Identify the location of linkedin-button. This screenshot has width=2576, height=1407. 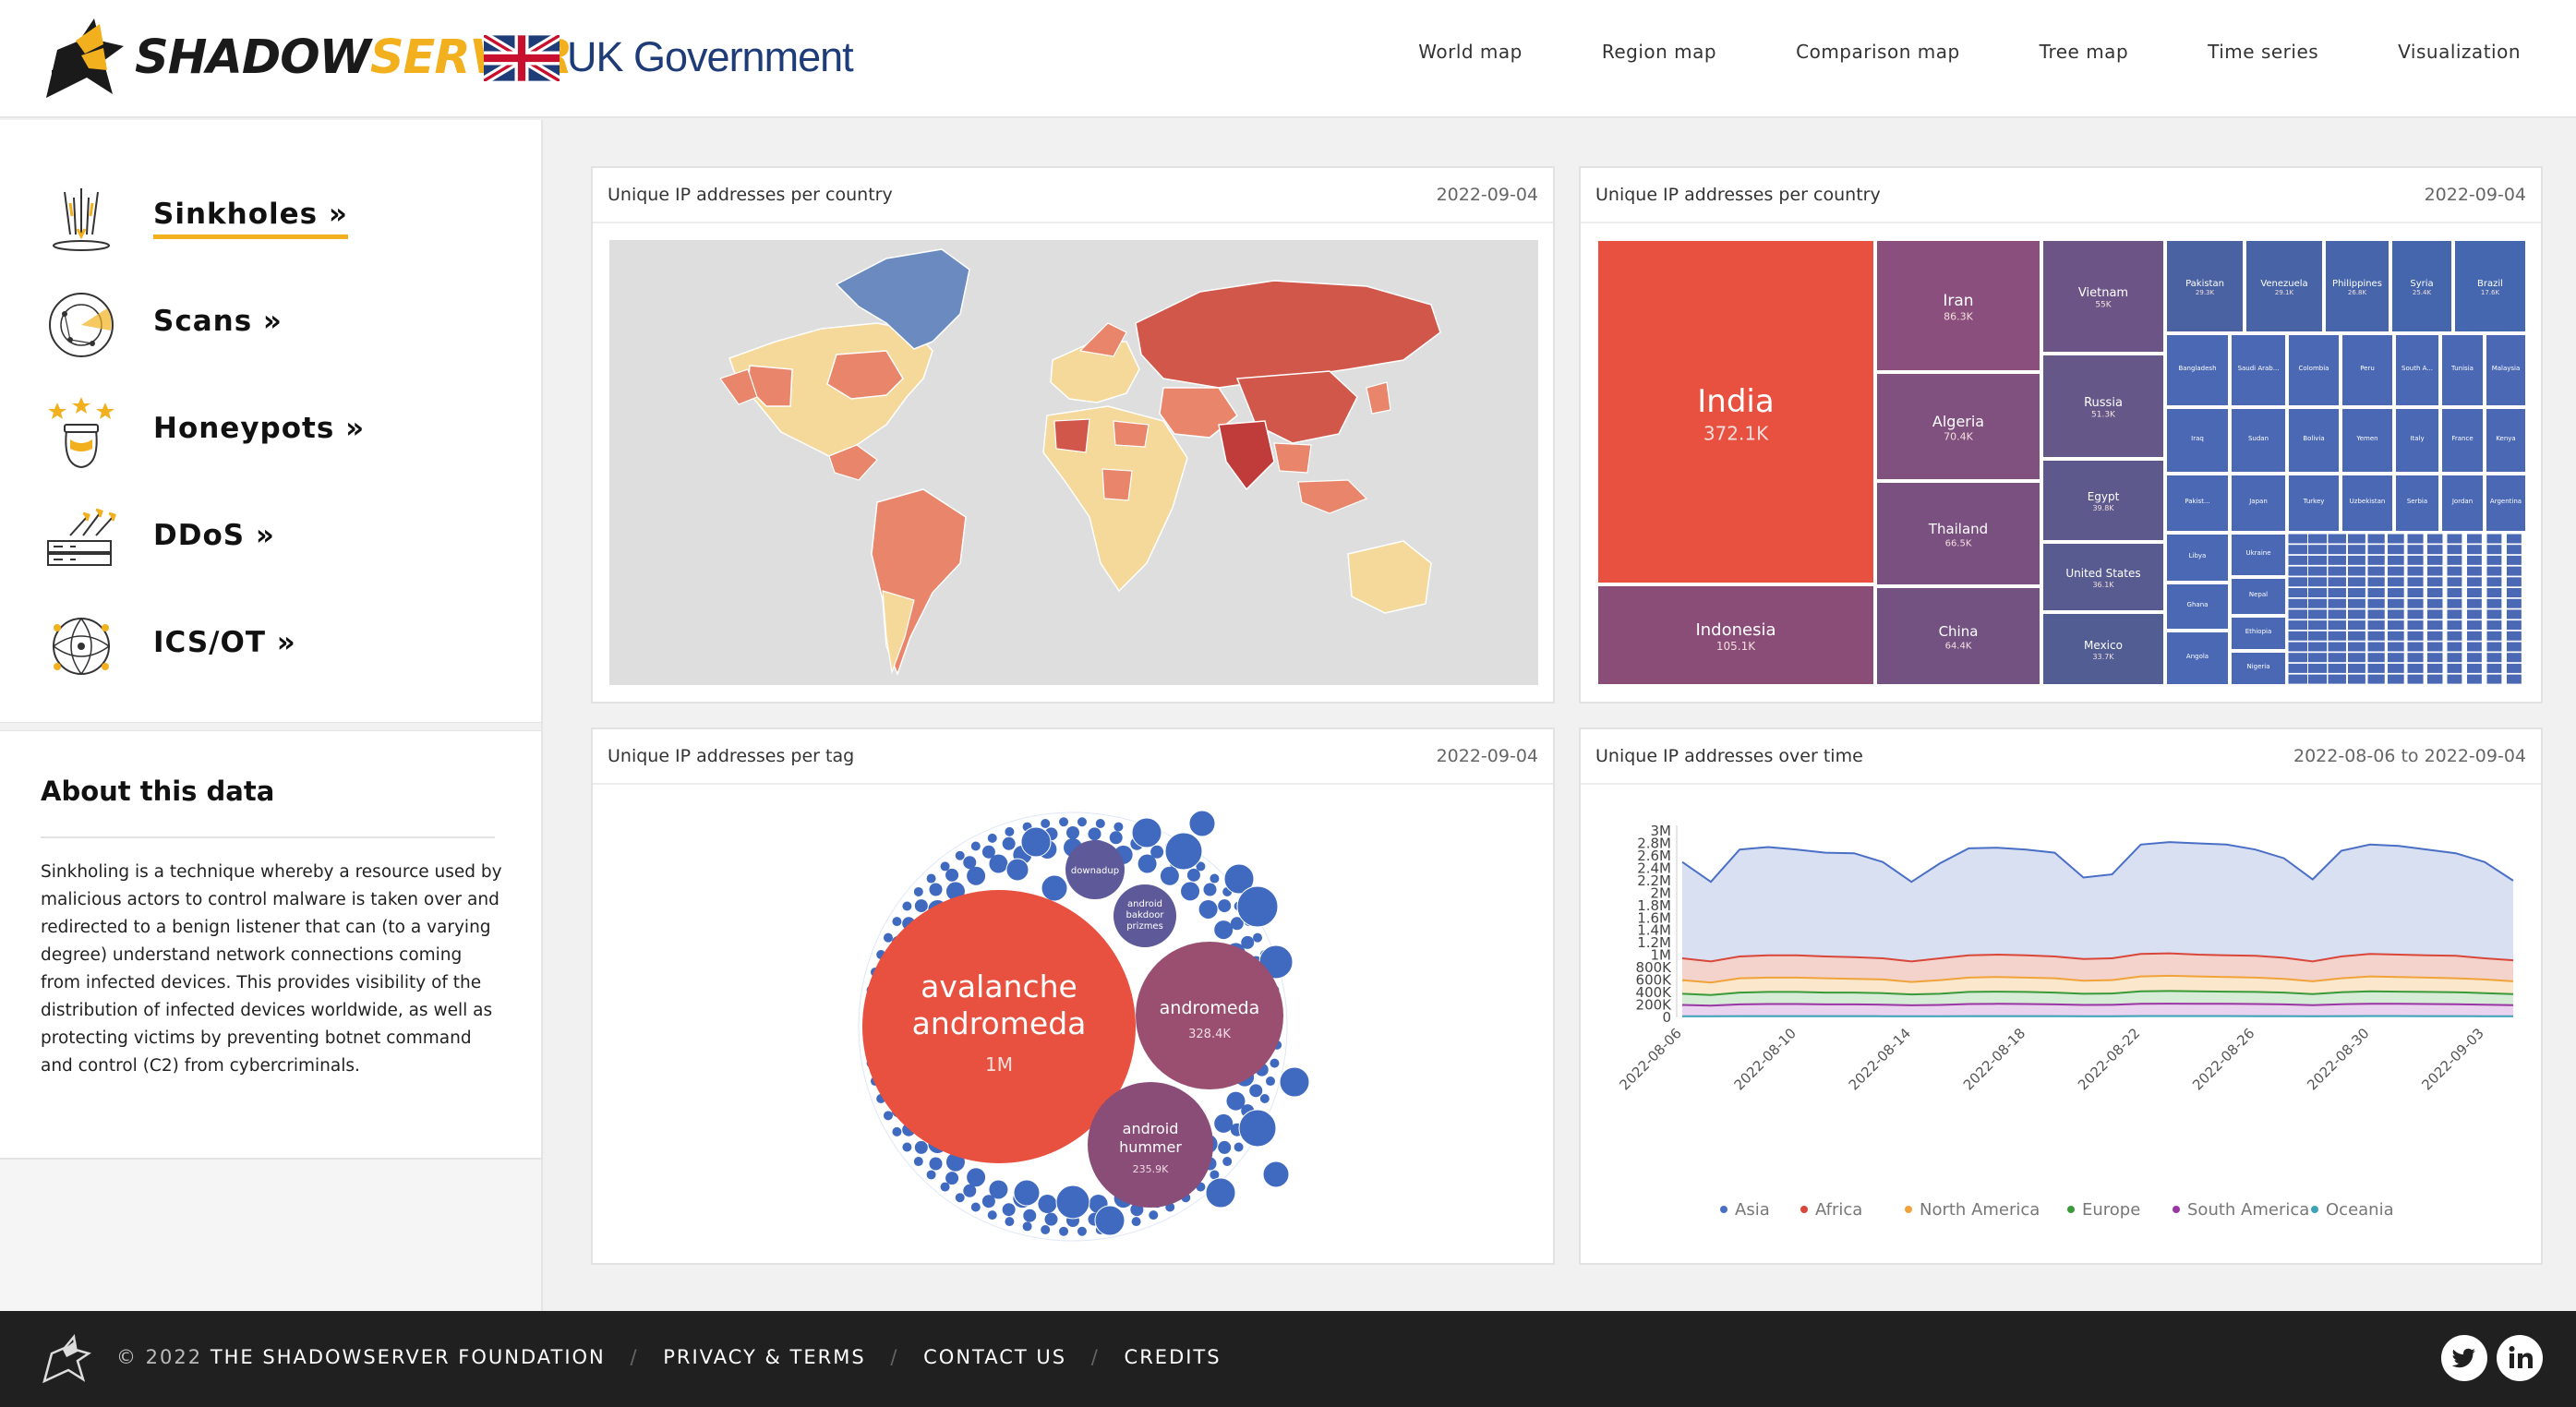
(2520, 1358).